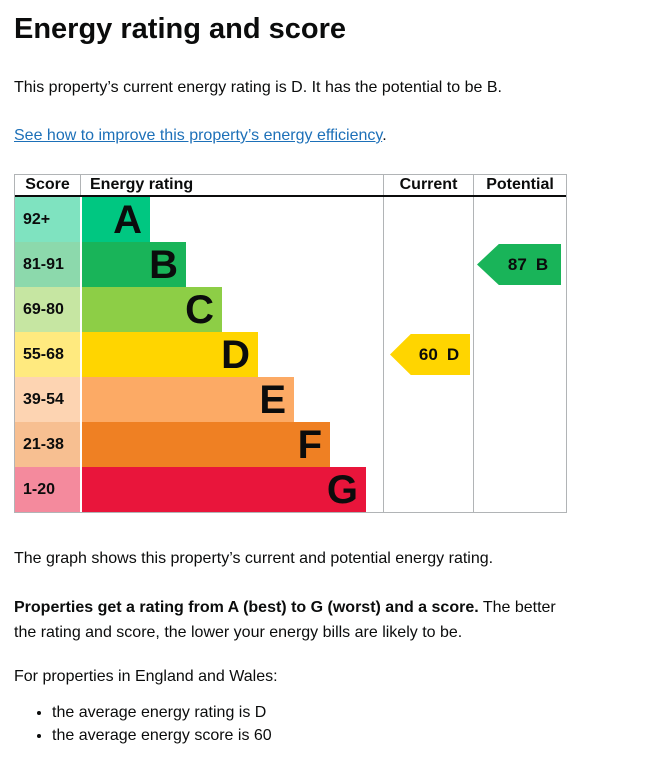 The height and width of the screenshot is (783, 662). I want to click on band-row-d: 55-68 D, so click(290, 354).